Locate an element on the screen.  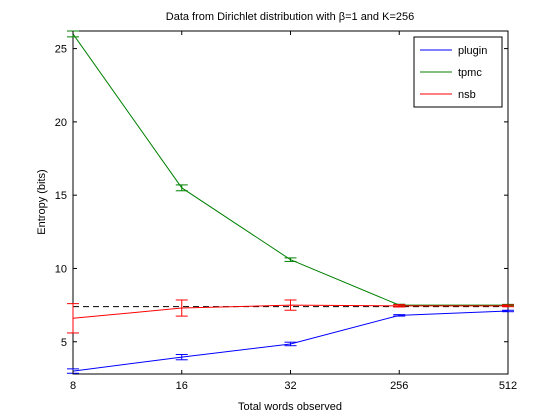
series-plugin is located at coordinates (290, 341).